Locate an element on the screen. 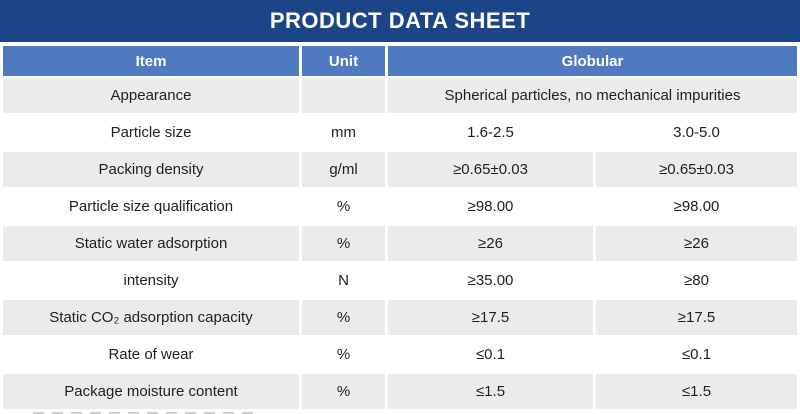 This screenshot has width=800, height=414. header-row: Item Unit Globular is located at coordinates (400, 61).